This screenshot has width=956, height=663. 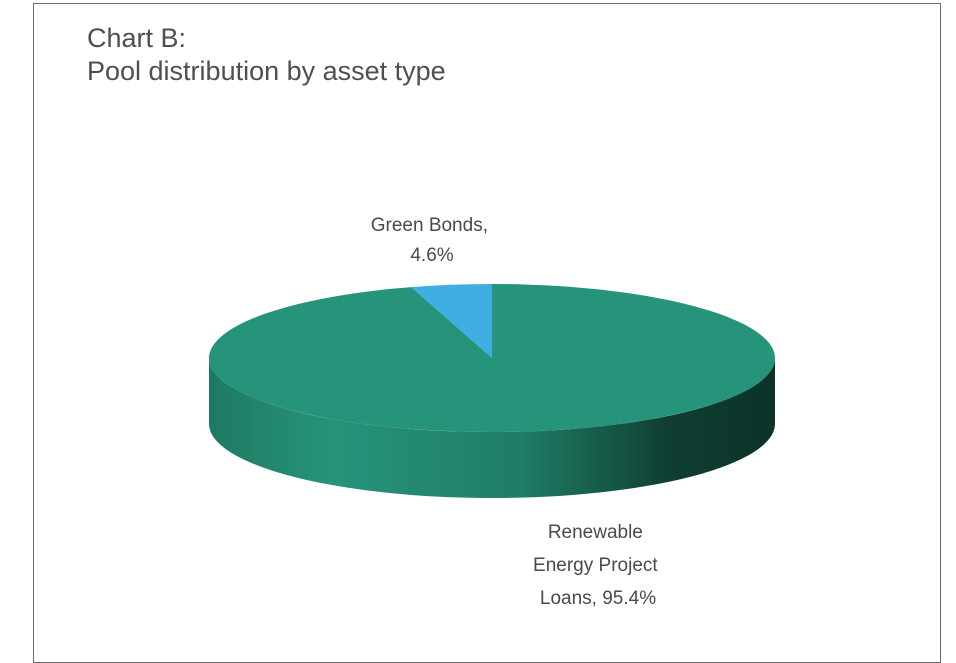 What do you see at coordinates (451, 321) in the screenshot?
I see `slice-green-bonds` at bounding box center [451, 321].